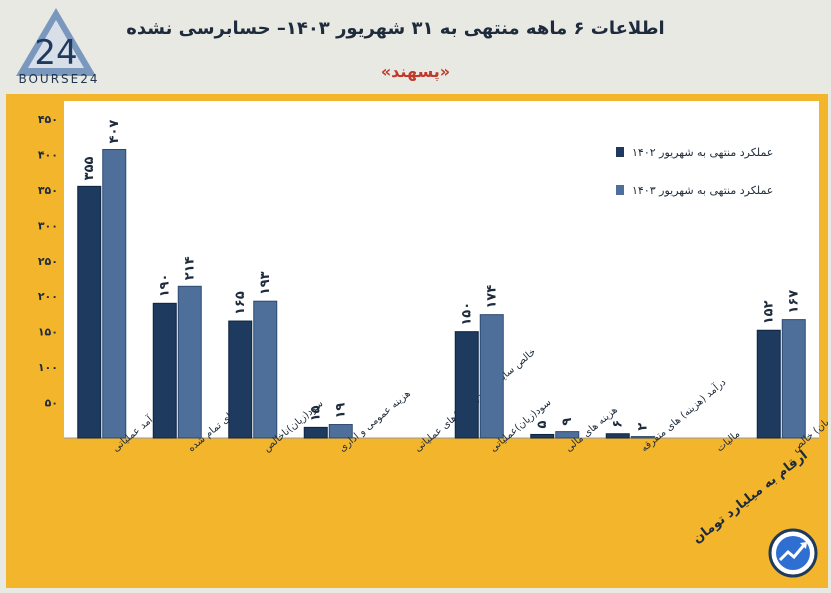  What do you see at coordinates (341, 411) in the screenshot?
I see `data-label: ۱۹` at bounding box center [341, 411].